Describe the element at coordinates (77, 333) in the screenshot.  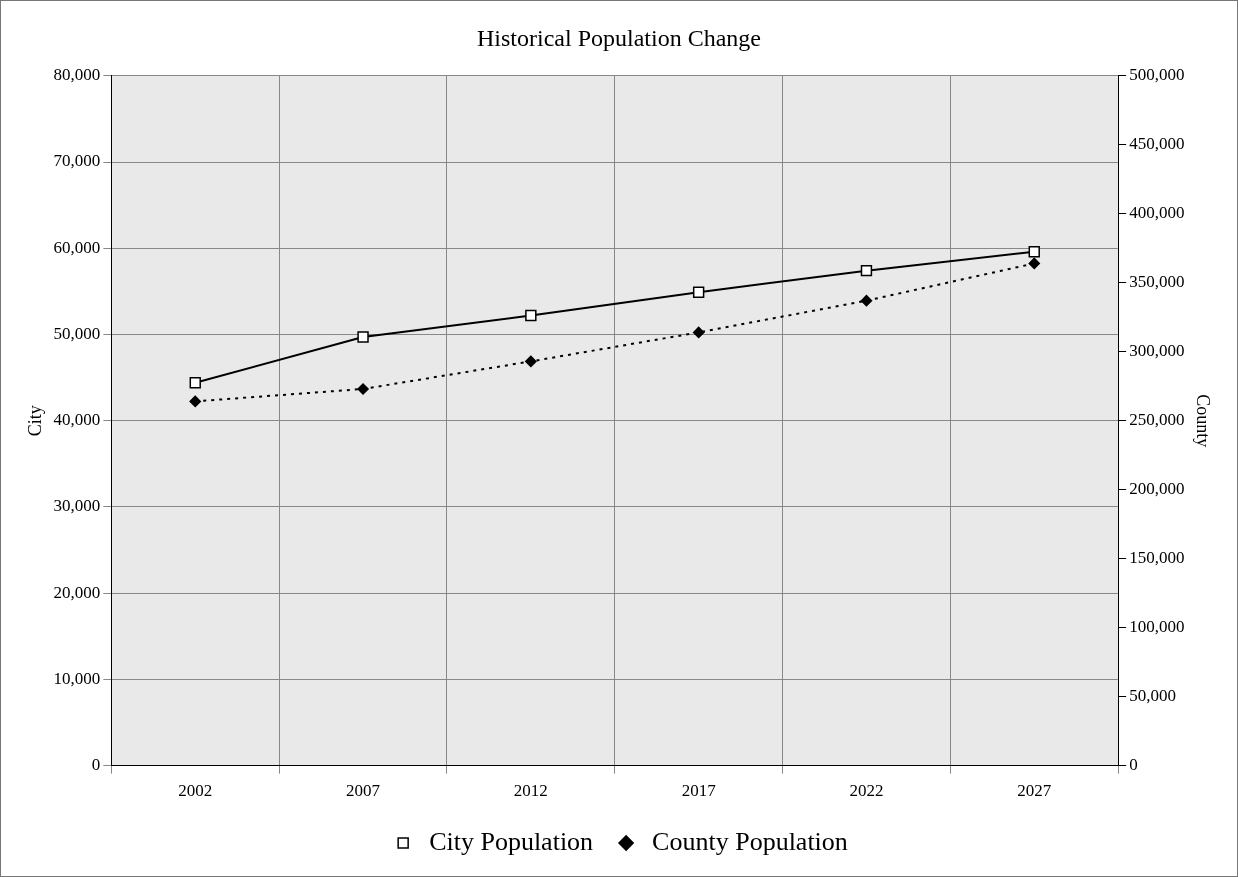
I see `y-tick-label: 50,000` at that location.